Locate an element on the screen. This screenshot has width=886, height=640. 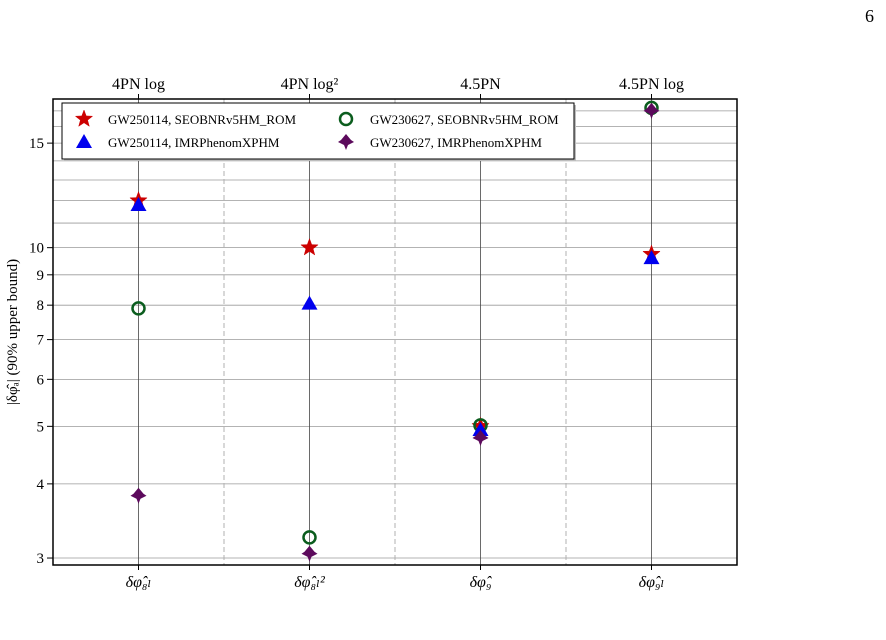
x-tick-label: δφ̂₉ₗ is located at coordinates (652, 582).